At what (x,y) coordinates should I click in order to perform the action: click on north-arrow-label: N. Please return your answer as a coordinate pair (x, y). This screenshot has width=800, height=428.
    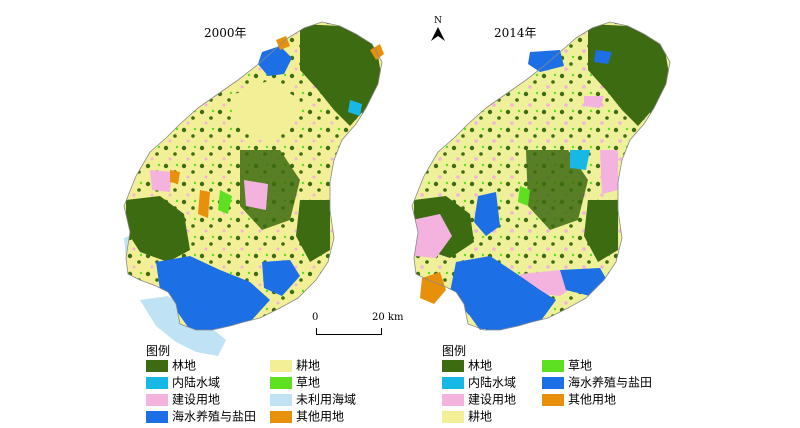
    Looking at the image, I should click on (438, 21).